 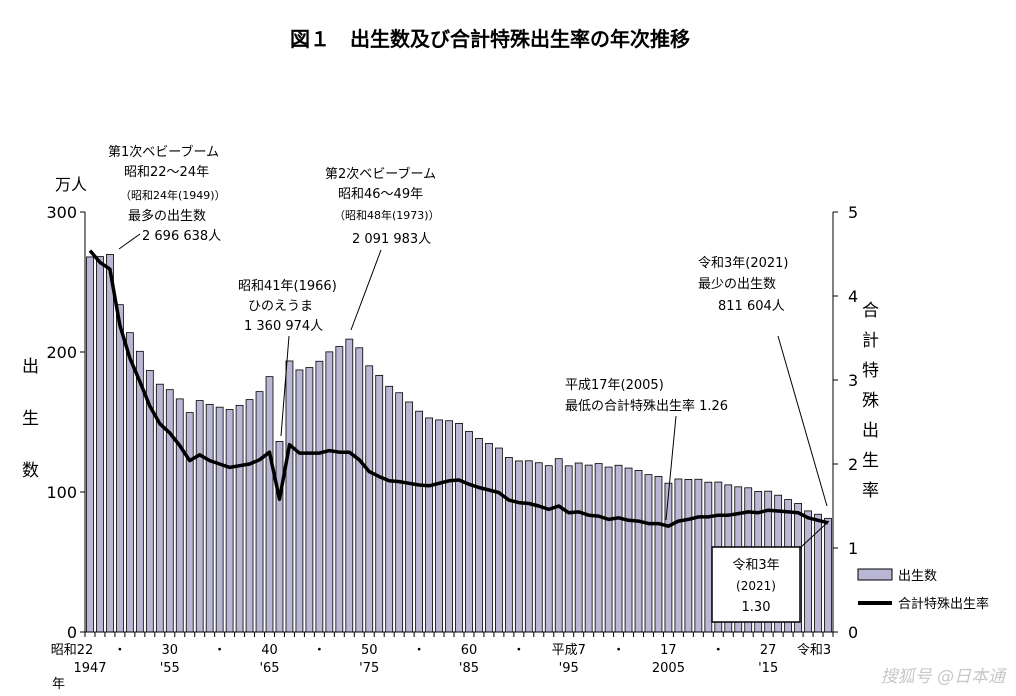 I want to click on y-right-tick-label: 2, so click(x=853, y=464).